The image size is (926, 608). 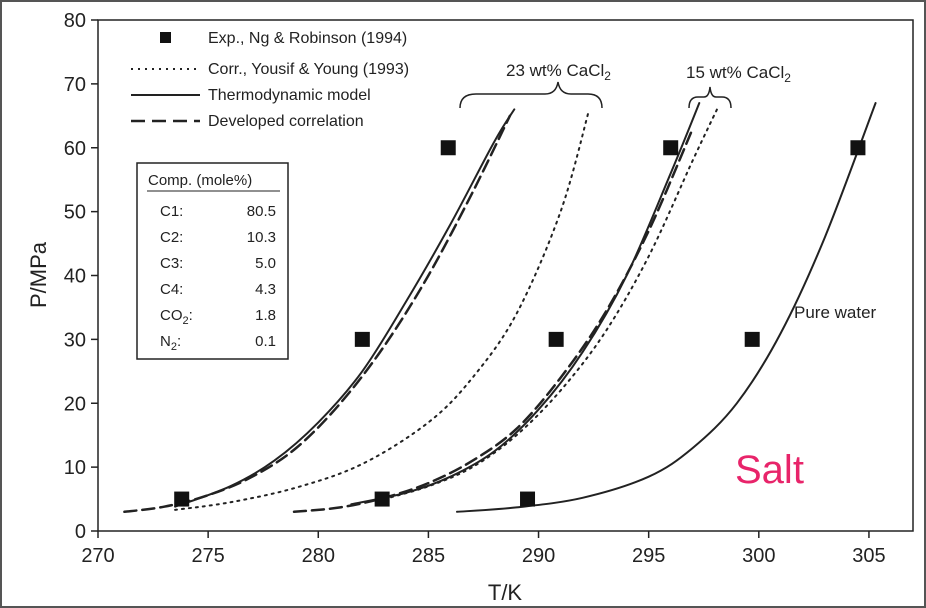 I want to click on brace-23wt, so click(x=531, y=95).